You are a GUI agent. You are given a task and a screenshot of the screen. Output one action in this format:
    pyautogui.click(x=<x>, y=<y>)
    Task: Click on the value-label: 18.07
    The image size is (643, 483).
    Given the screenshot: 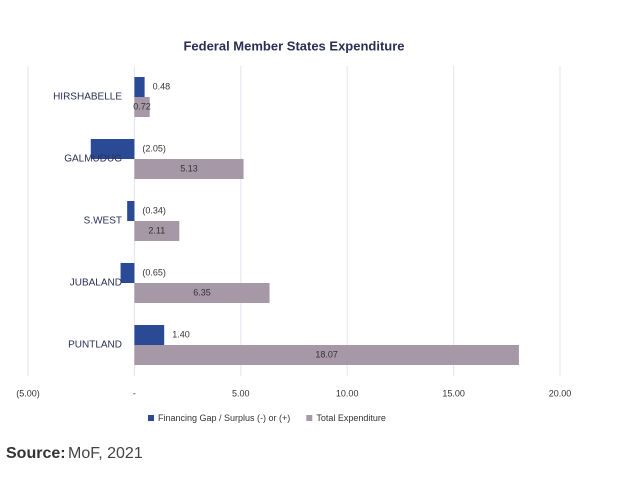 What is the action you would take?
    pyautogui.click(x=326, y=354)
    